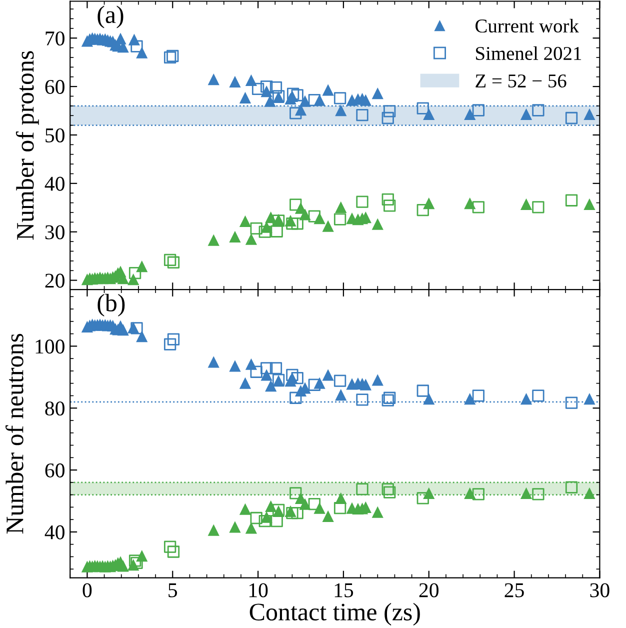 The width and height of the screenshot is (626, 628). Describe the element at coordinates (527, 25) in the screenshot. I see `legend-label: Current work` at that location.